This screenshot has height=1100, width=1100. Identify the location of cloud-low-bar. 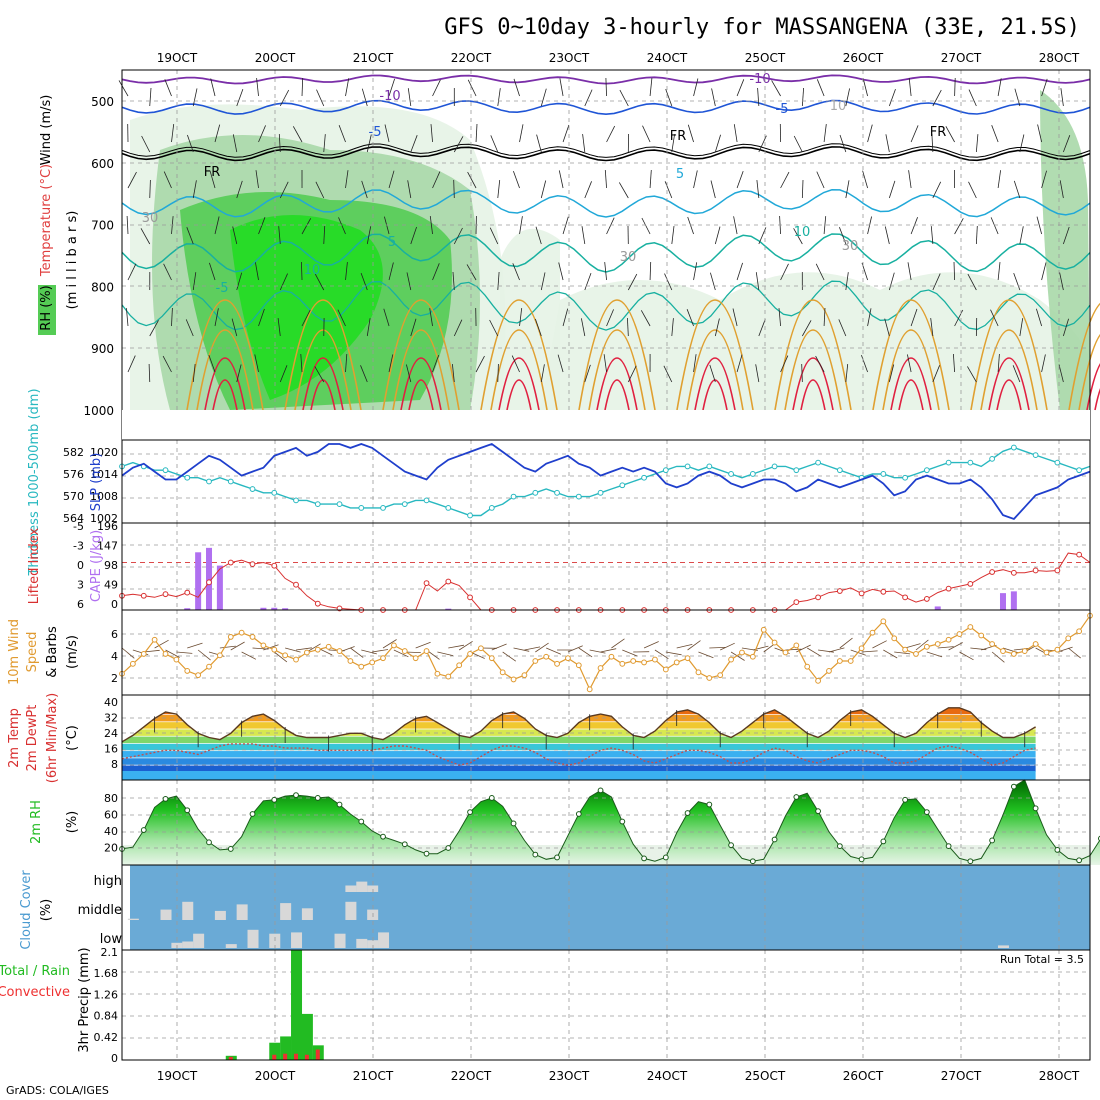
(1003, 946).